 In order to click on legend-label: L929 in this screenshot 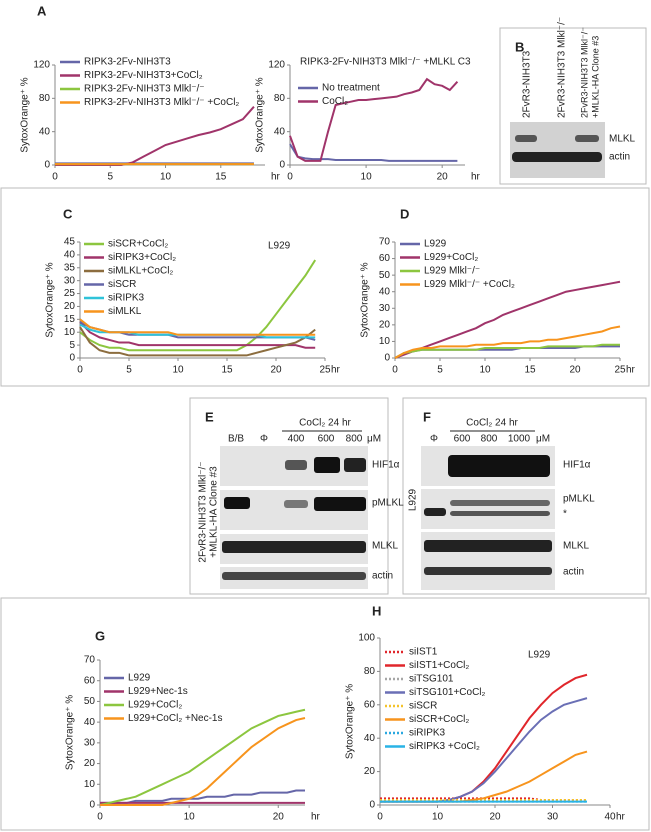, I will do `click(139, 678)`.